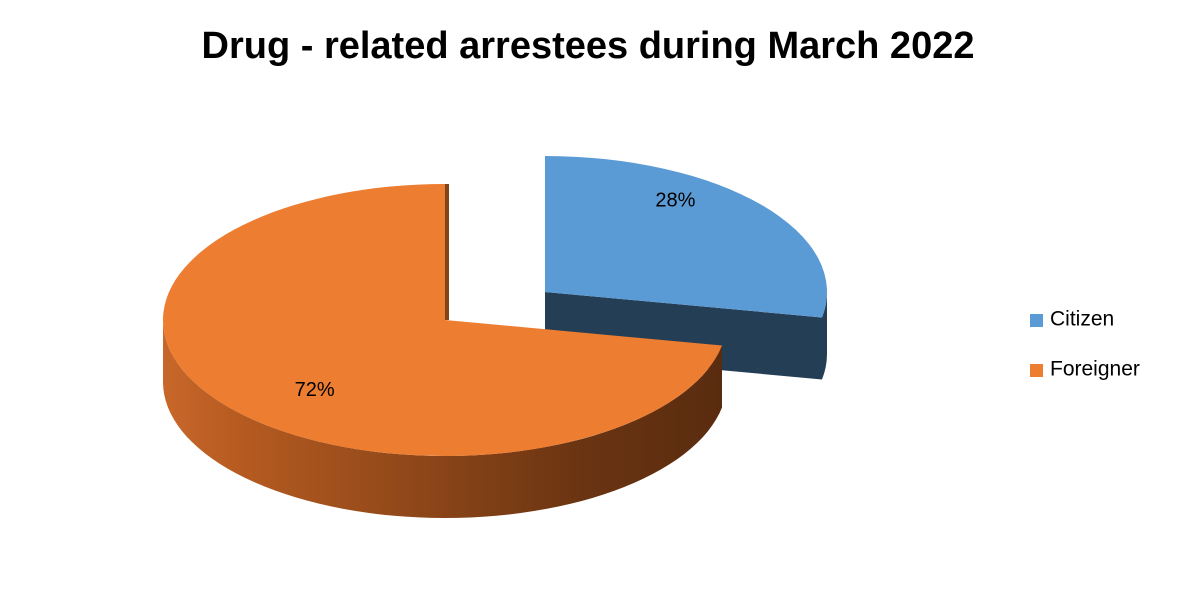 The width and height of the screenshot is (1185, 602). I want to click on legend-label: Foreigner, so click(1095, 369).